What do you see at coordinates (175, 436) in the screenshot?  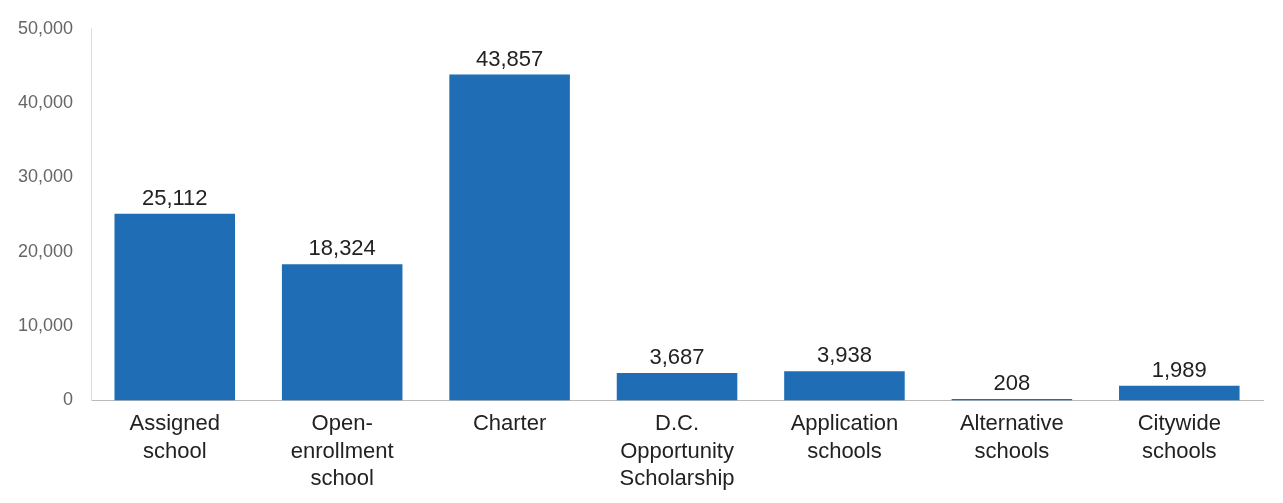 I see `x-tick-label: Assigned school` at bounding box center [175, 436].